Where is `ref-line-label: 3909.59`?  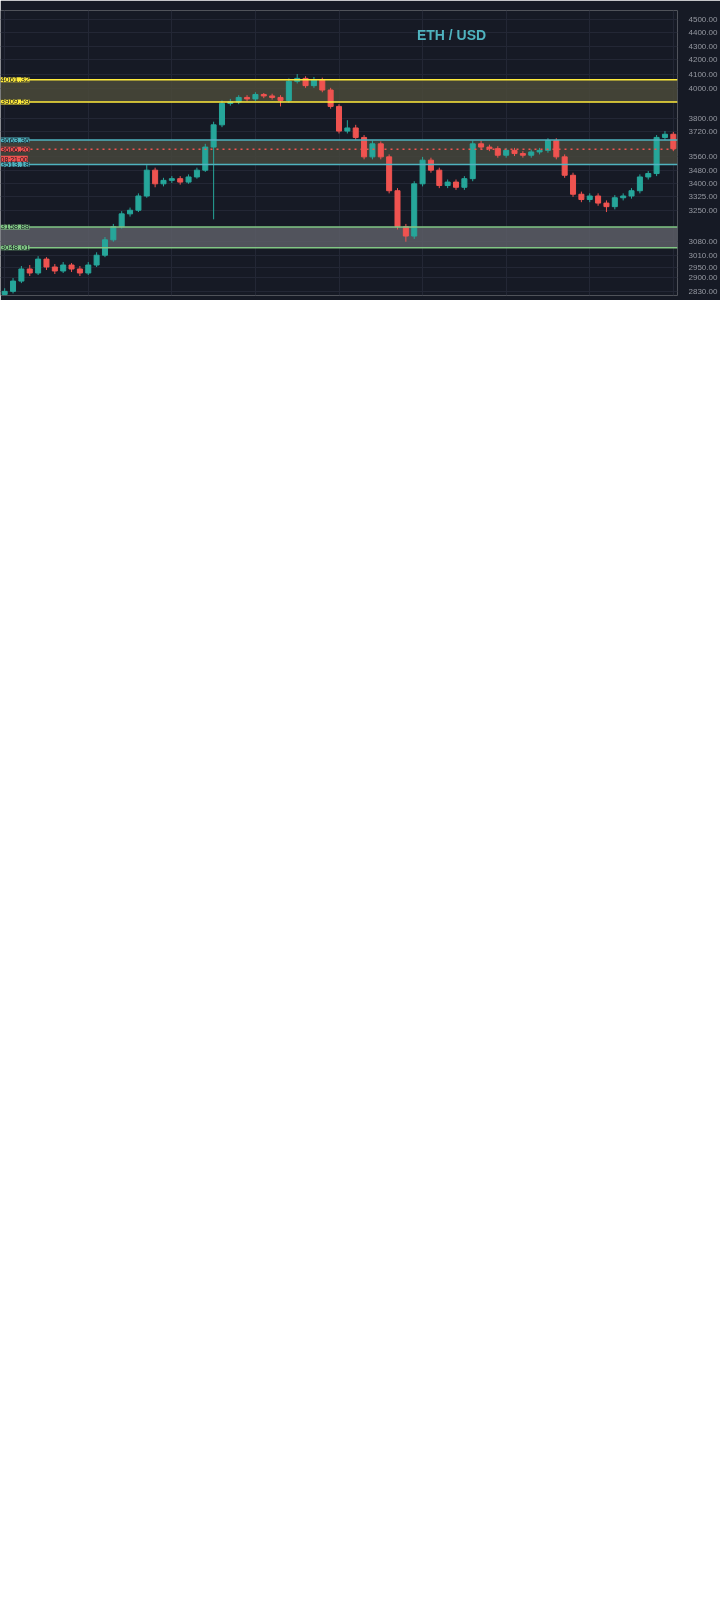 ref-line-label: 3909.59 is located at coordinates (15, 102).